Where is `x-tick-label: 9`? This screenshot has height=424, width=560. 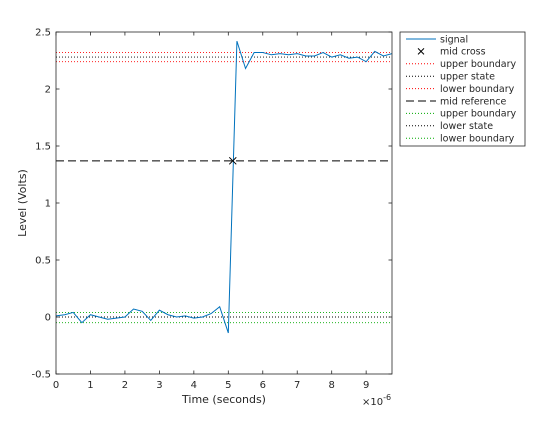 x-tick-label: 9 is located at coordinates (366, 385).